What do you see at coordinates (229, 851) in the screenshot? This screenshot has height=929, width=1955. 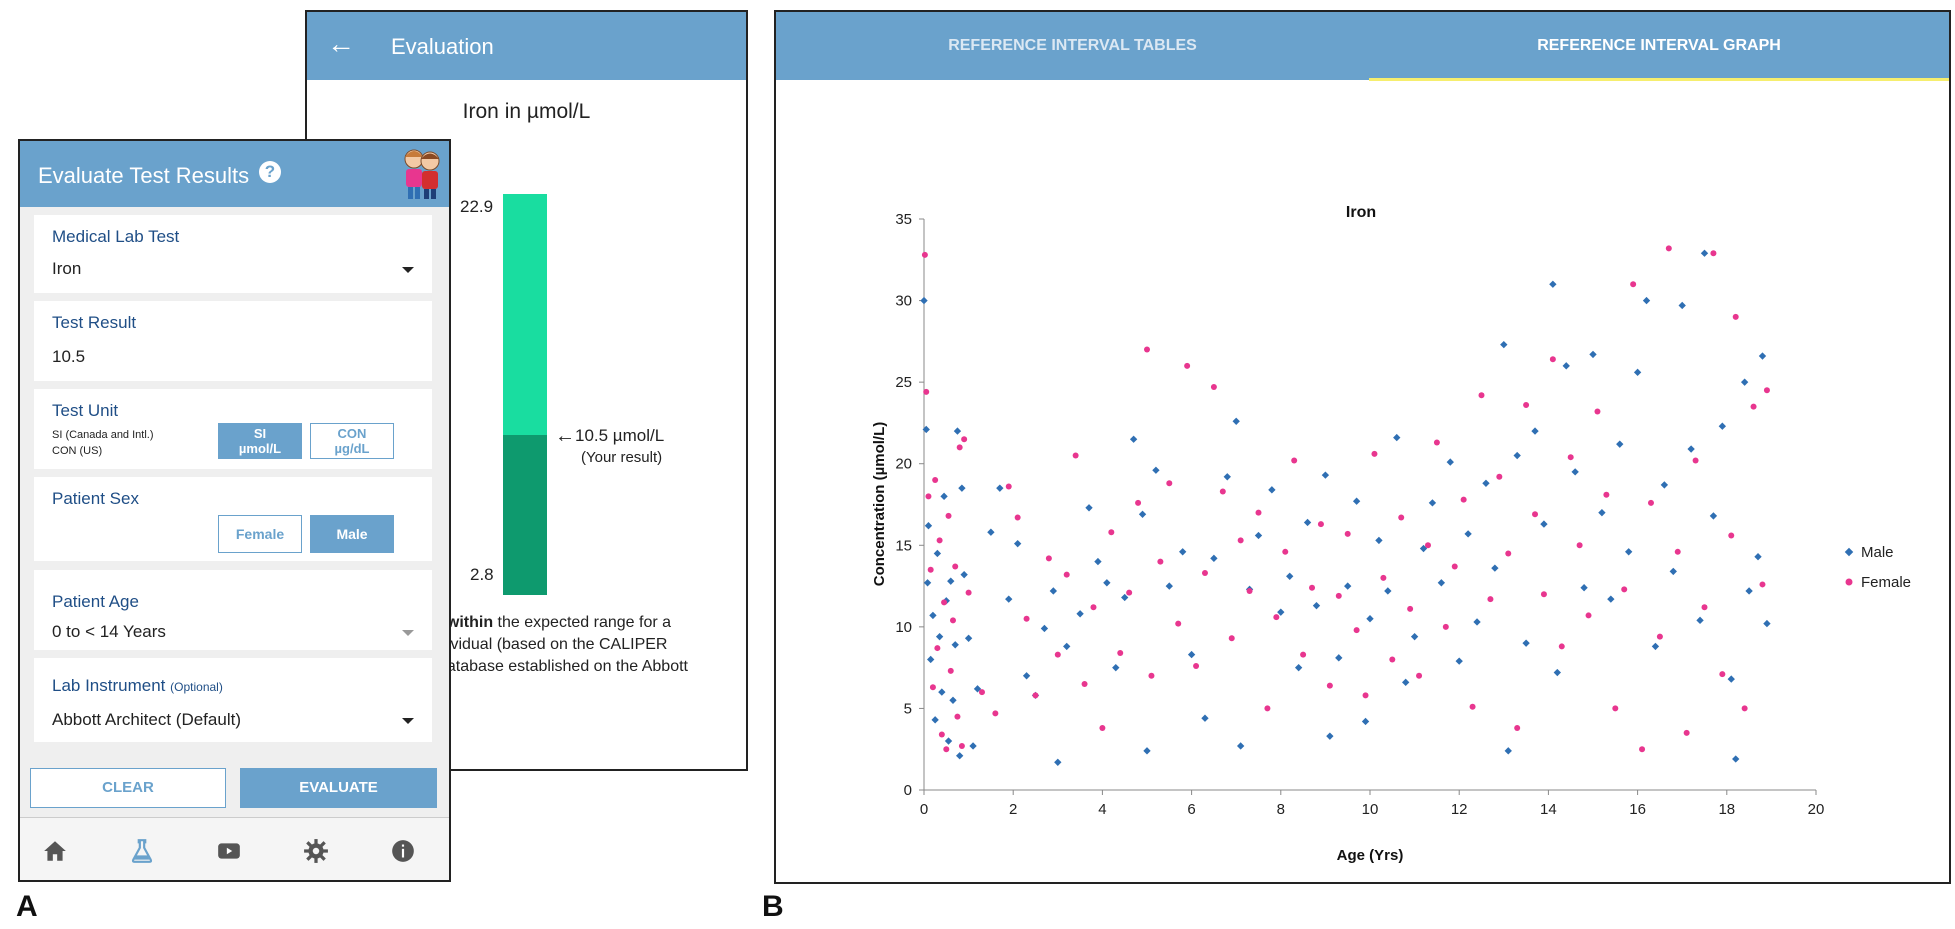 I see `video-icon` at bounding box center [229, 851].